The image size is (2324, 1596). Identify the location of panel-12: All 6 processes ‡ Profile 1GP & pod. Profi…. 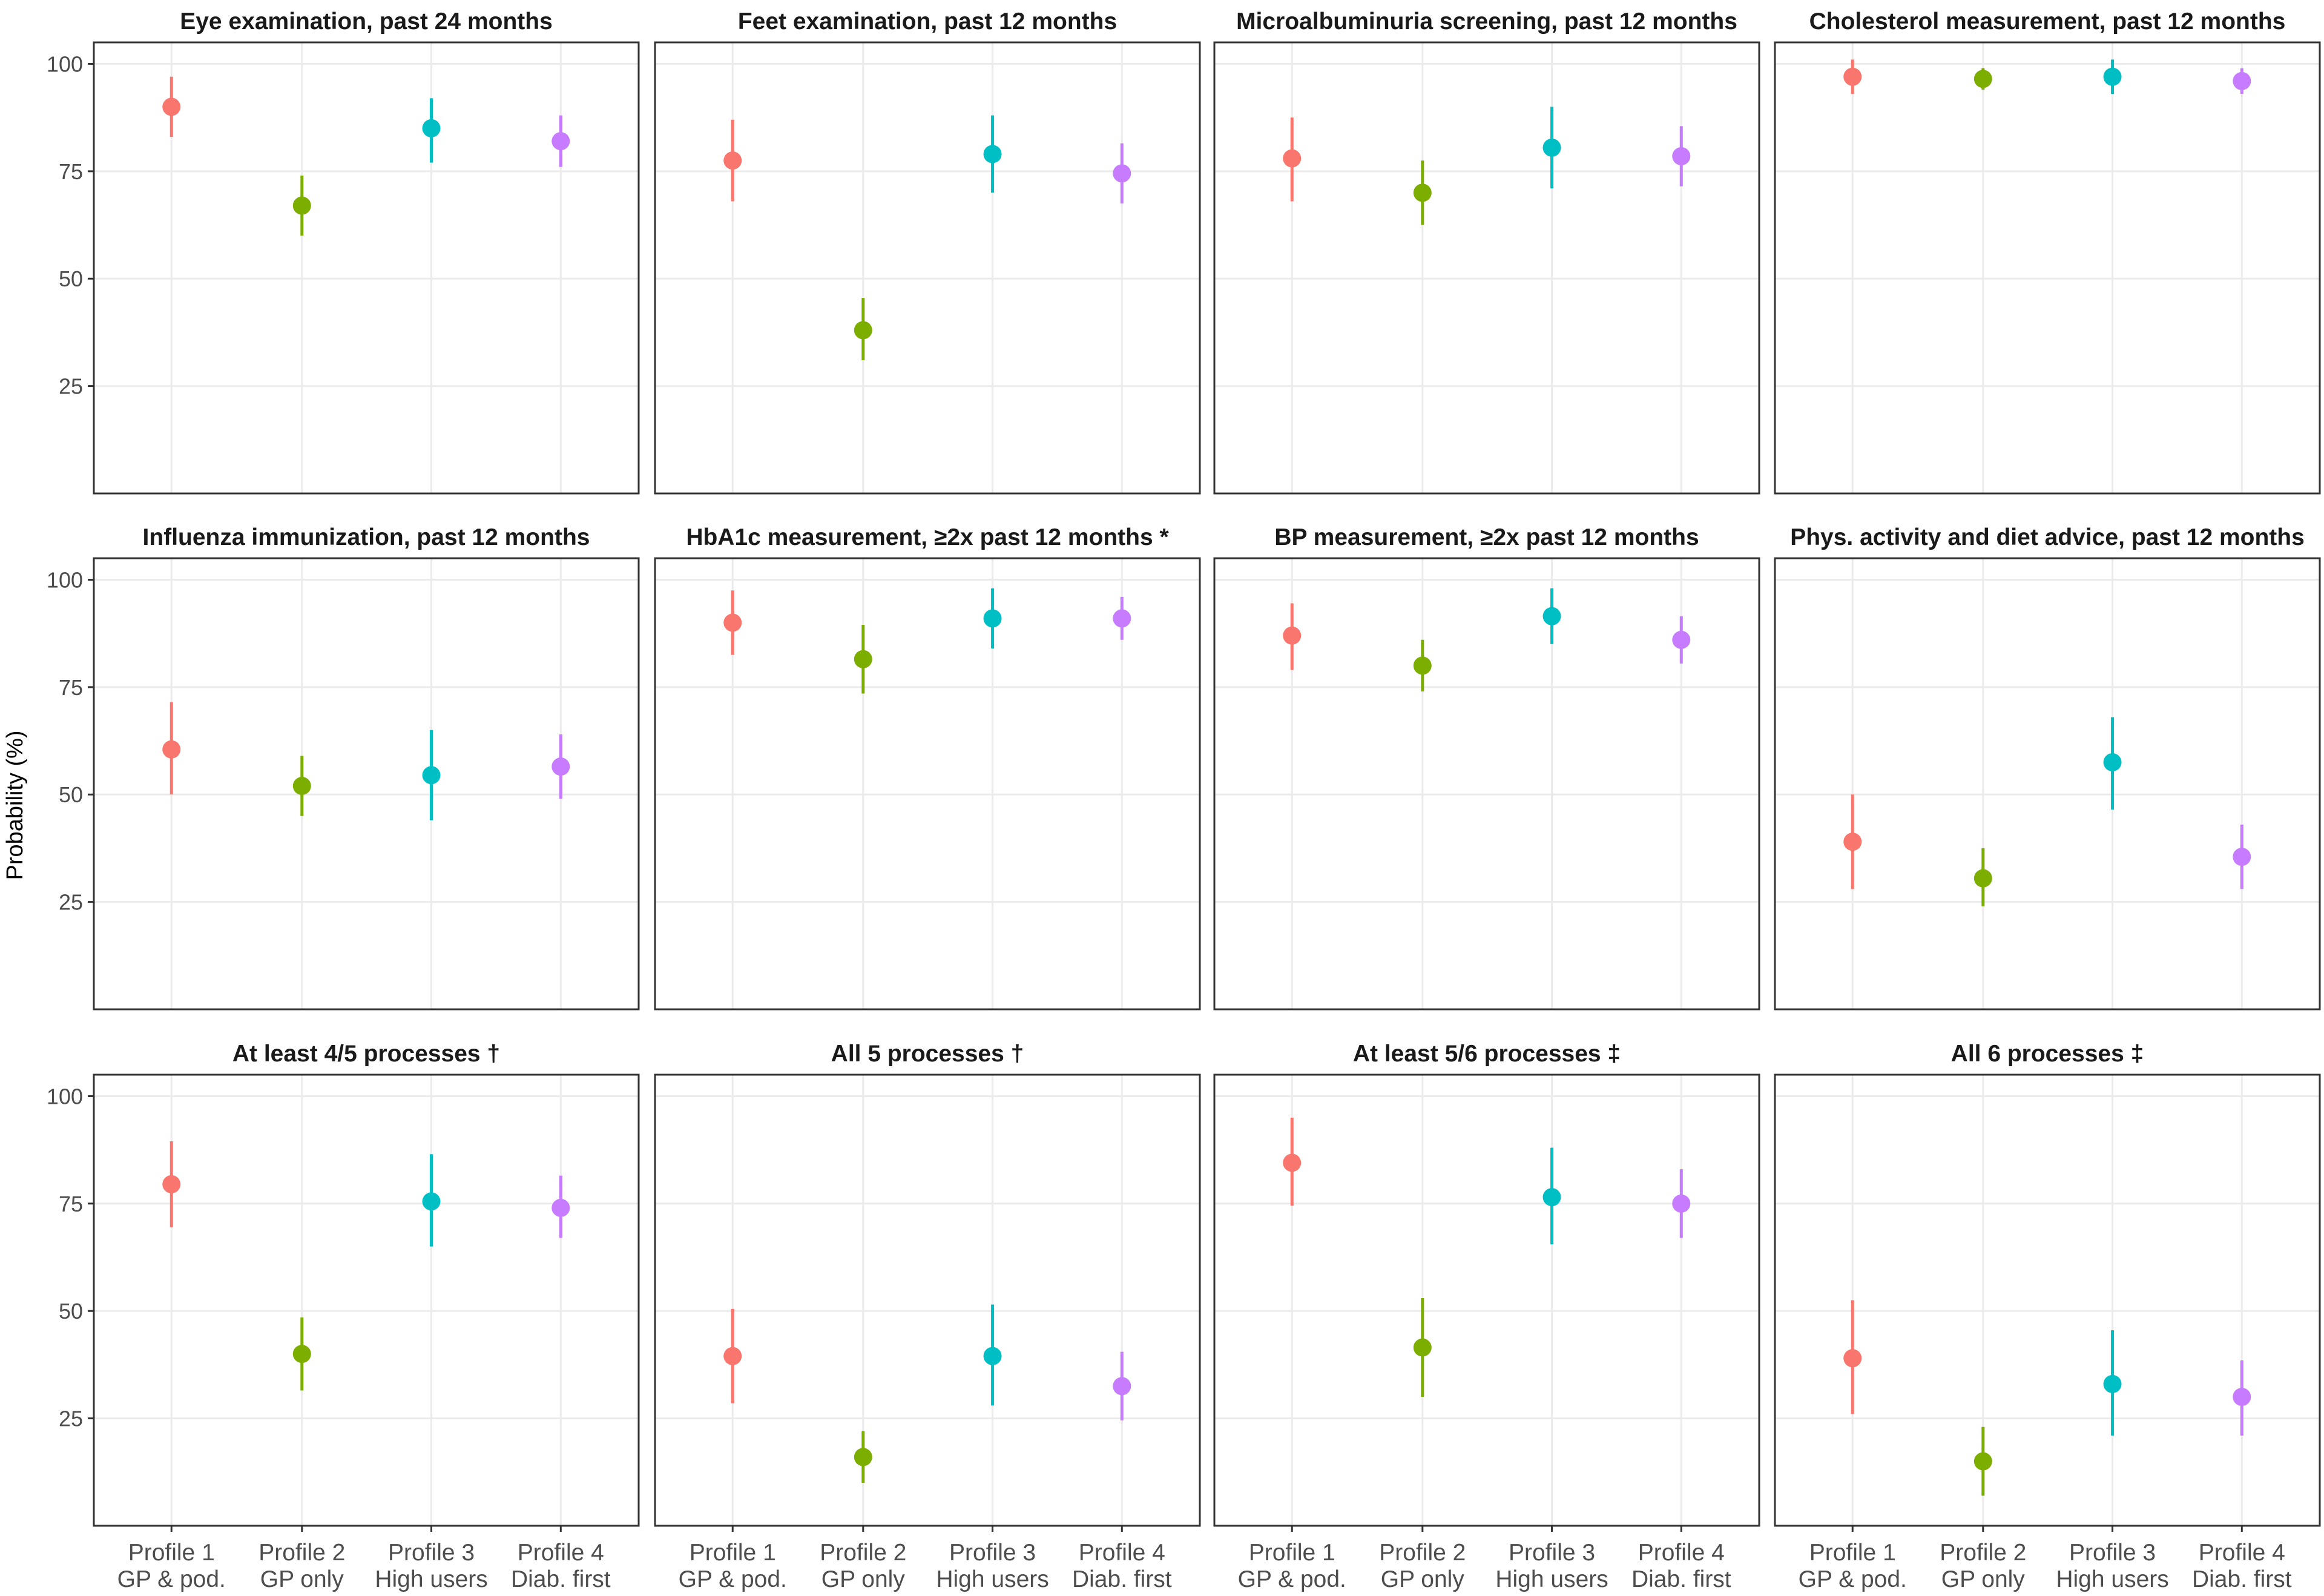
(2048, 1316).